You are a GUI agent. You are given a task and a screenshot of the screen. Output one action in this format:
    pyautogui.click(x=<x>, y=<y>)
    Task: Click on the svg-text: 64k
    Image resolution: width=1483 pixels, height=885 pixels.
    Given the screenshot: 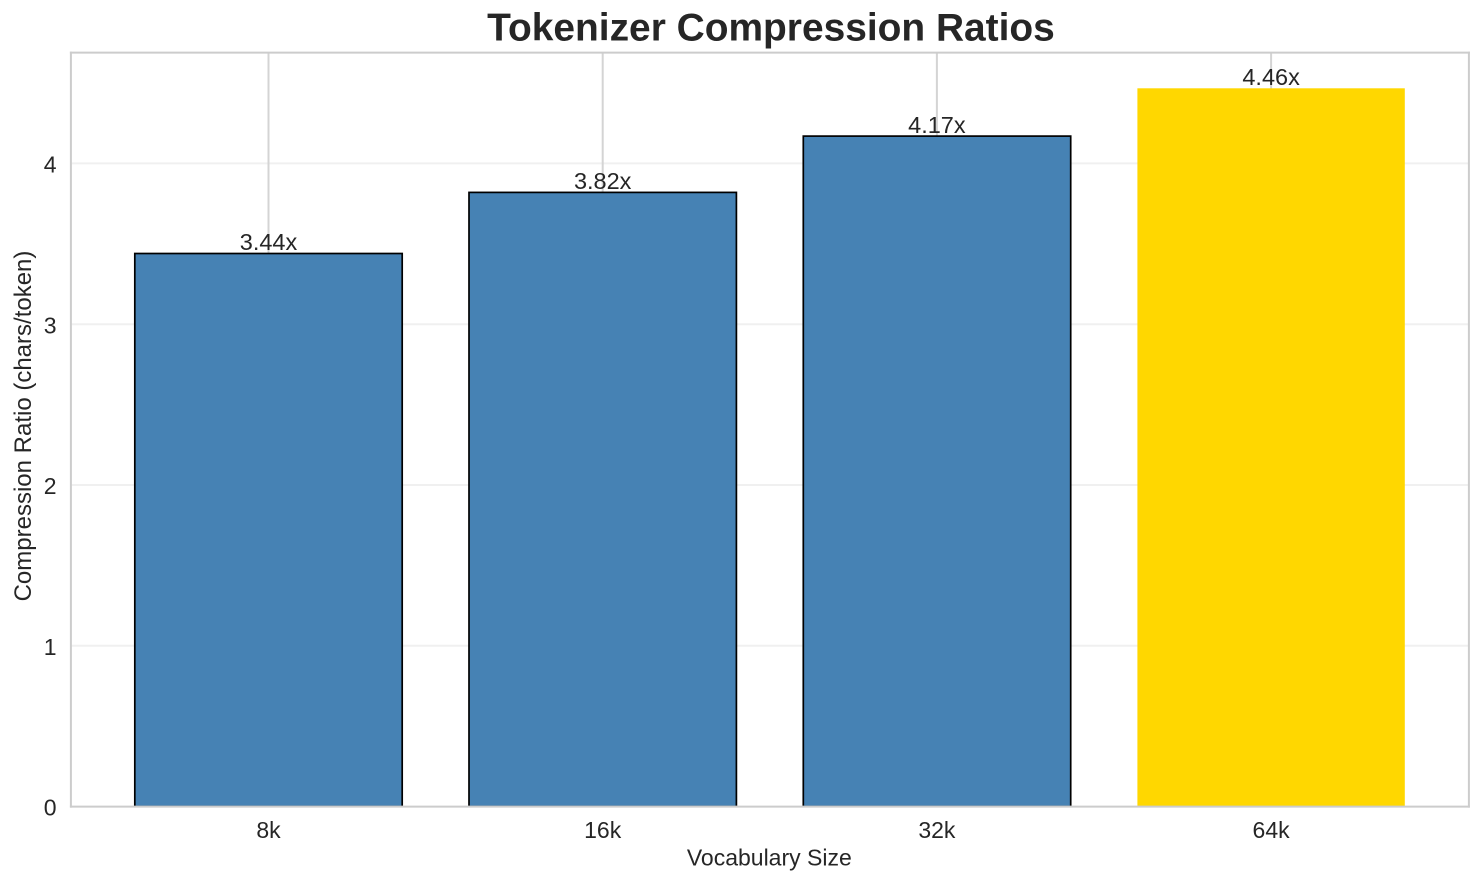 What is the action you would take?
    pyautogui.click(x=1272, y=830)
    